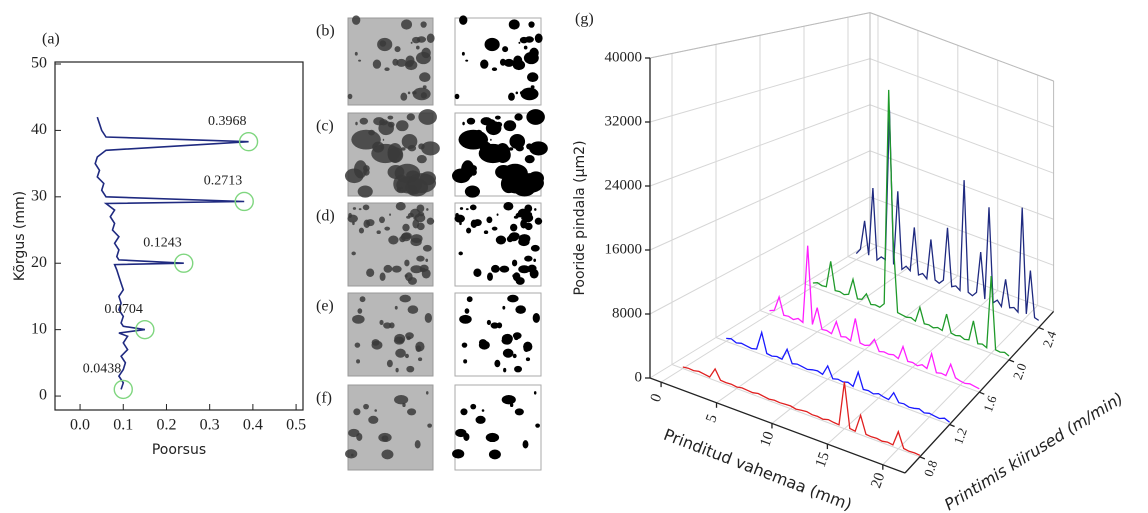 The height and width of the screenshot is (513, 1148). What do you see at coordinates (227, 121) in the screenshot?
I see `peak-annotation: 0.3968` at bounding box center [227, 121].